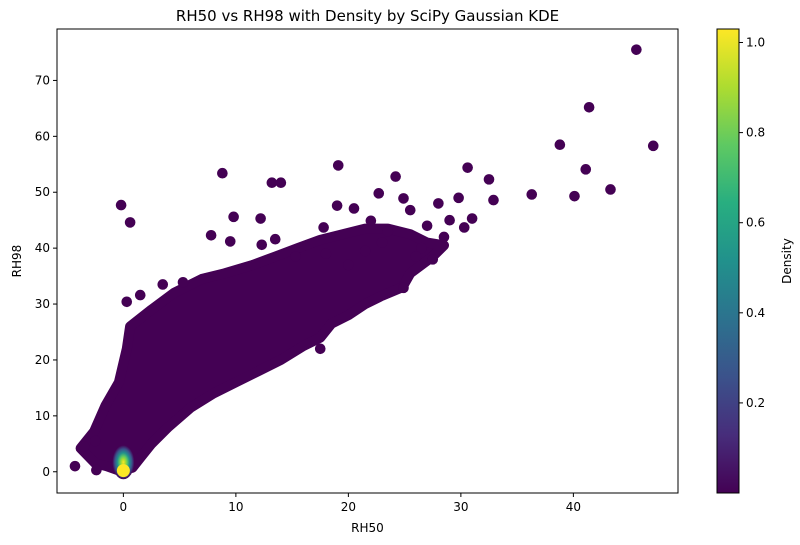  Describe the element at coordinates (42, 136) in the screenshot. I see `y-tick-label: 60` at that location.